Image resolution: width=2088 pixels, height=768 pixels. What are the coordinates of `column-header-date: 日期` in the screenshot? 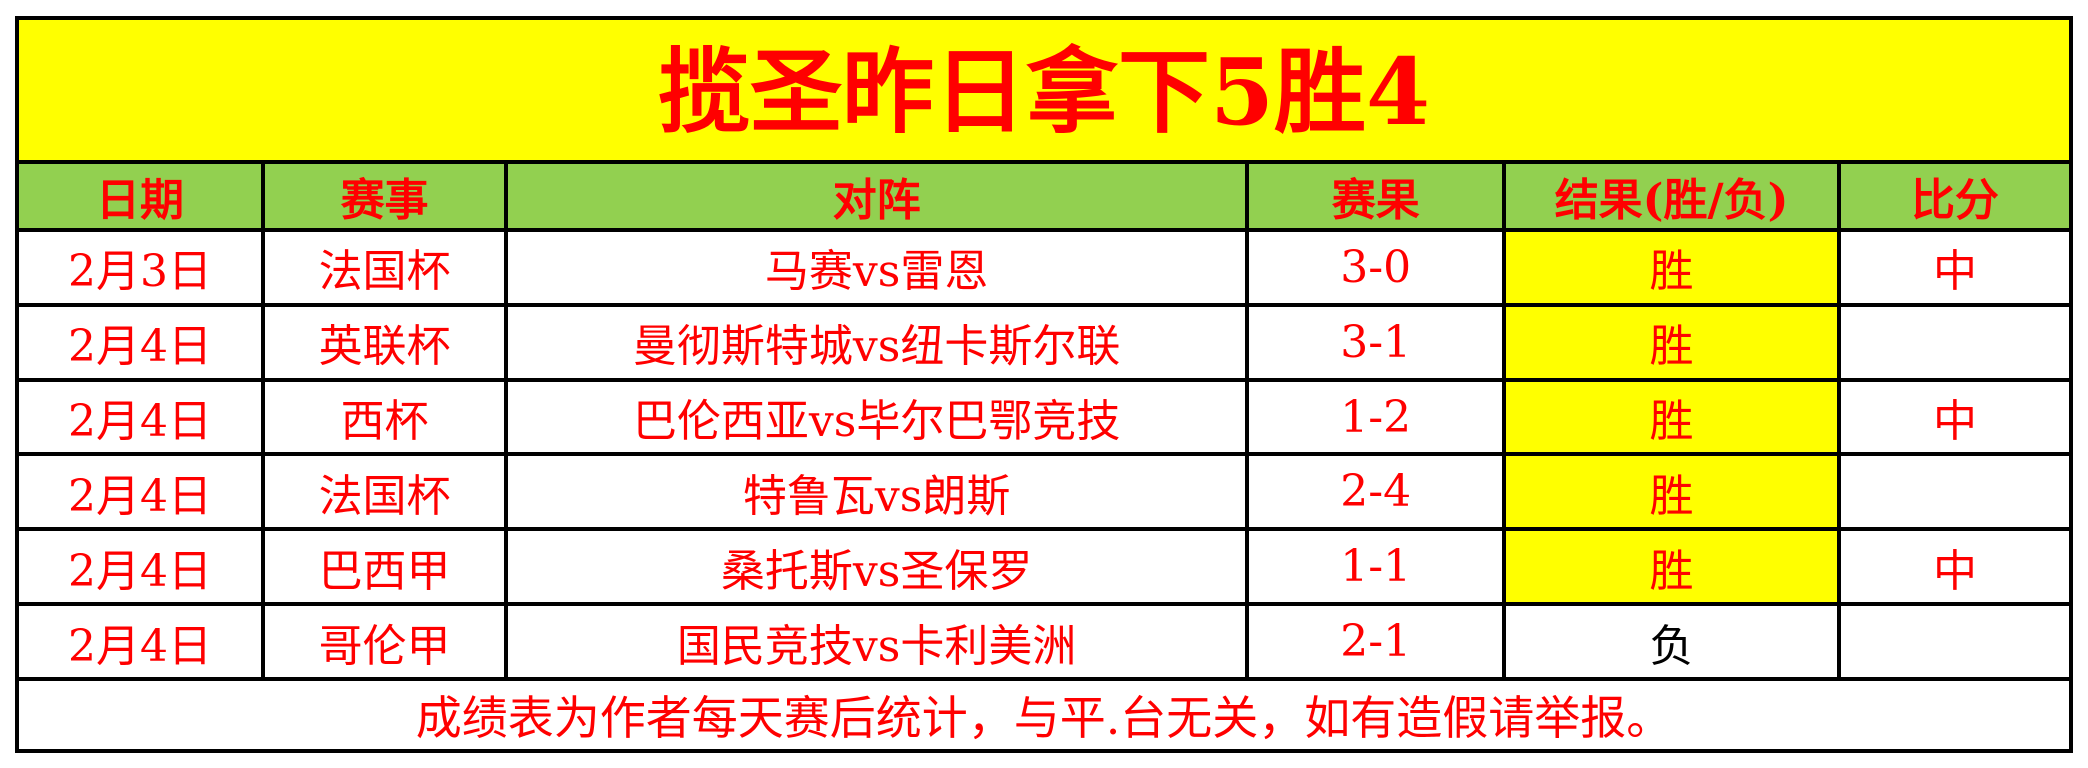 It's located at (140, 196).